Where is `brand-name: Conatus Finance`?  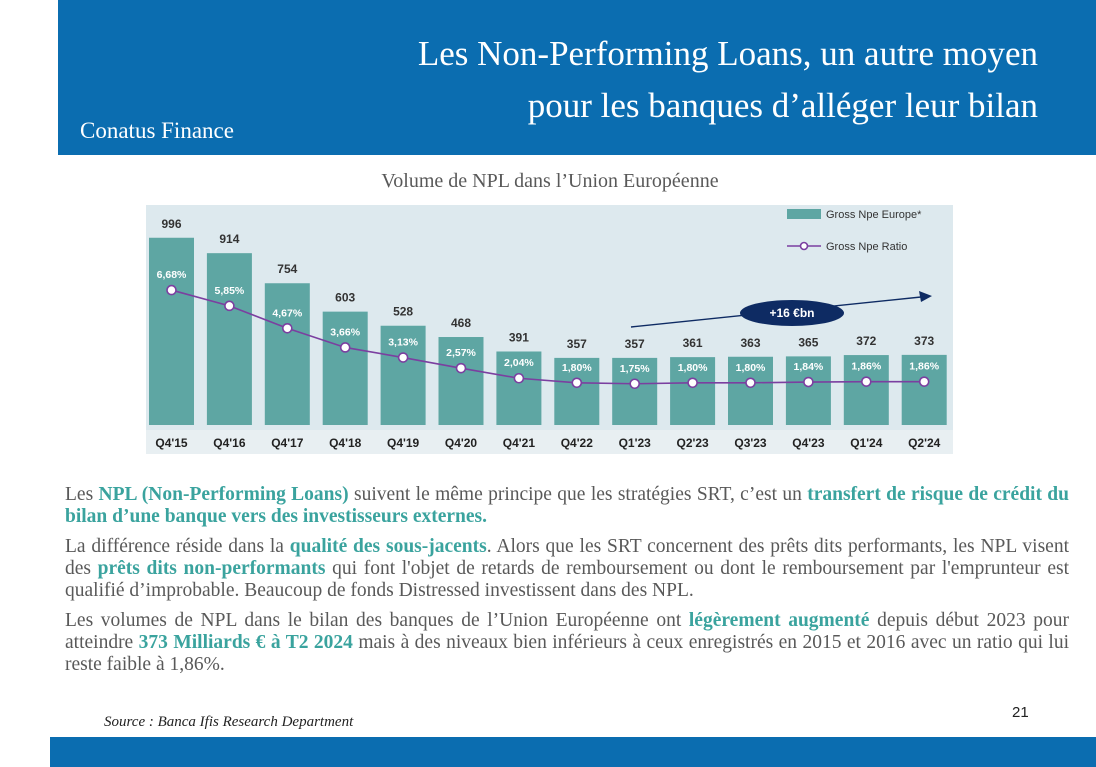
brand-name: Conatus Finance is located at coordinates (157, 130).